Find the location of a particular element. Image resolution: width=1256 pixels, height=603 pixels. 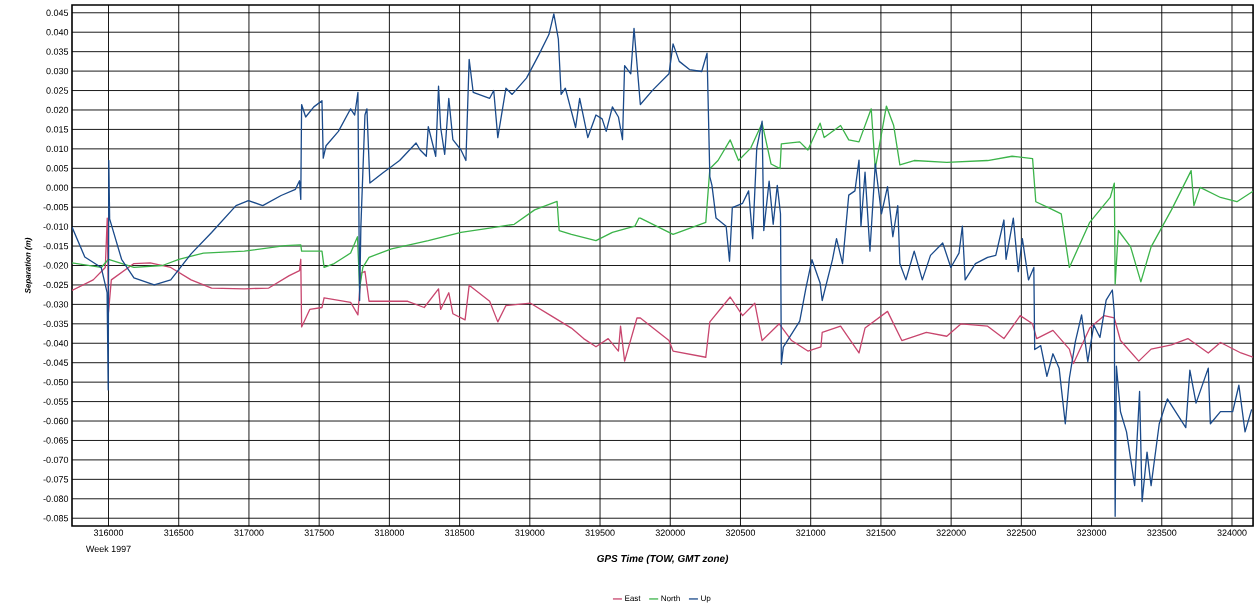

x-tick-label: 318500 is located at coordinates (459, 532).